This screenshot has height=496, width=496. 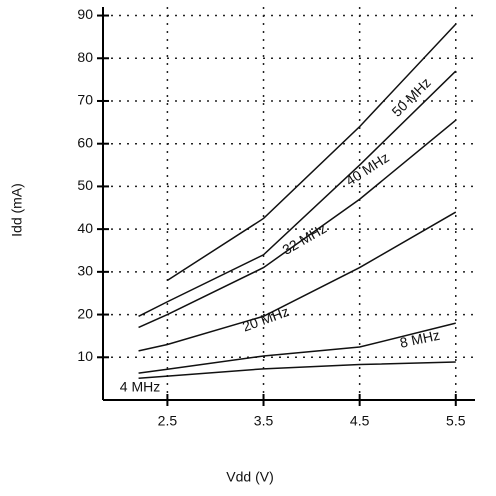 I want to click on series-label: 8 MHz, so click(x=419, y=339).